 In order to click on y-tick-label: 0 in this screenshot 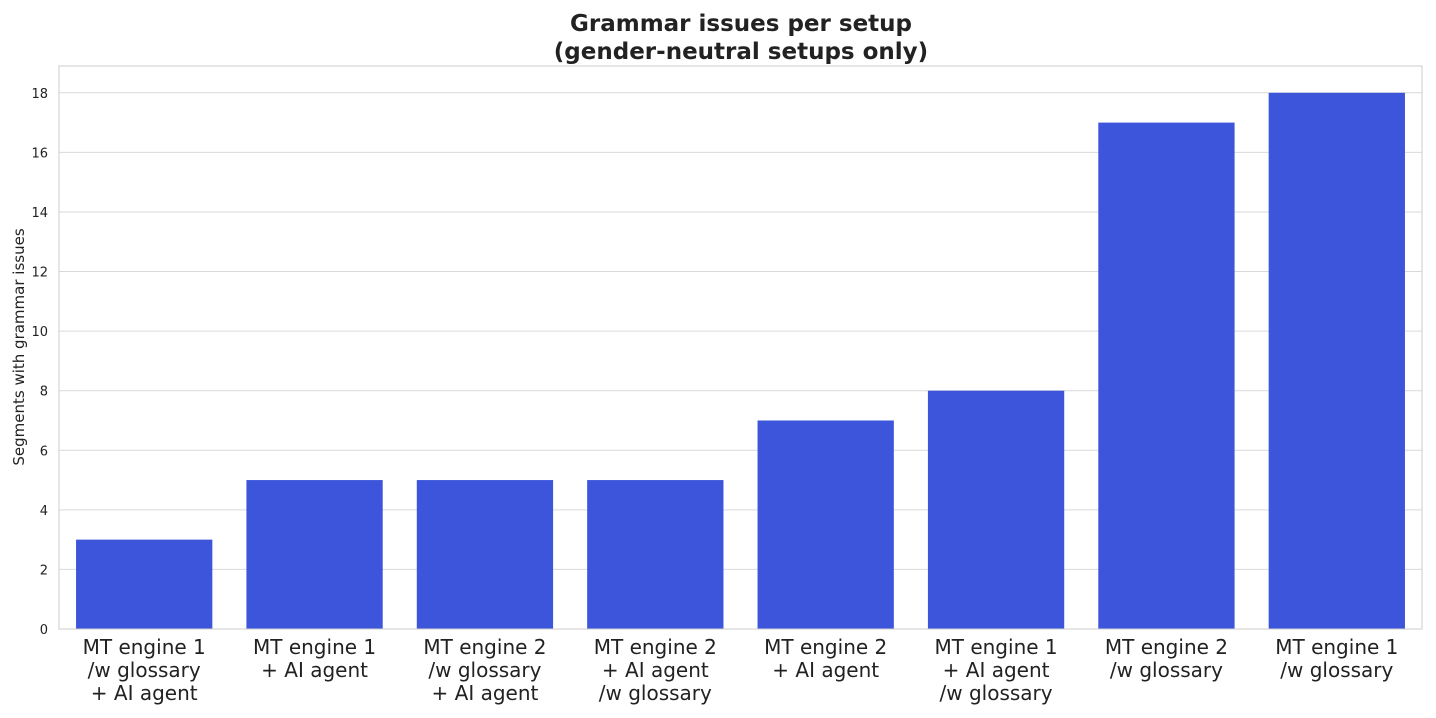, I will do `click(44, 630)`.